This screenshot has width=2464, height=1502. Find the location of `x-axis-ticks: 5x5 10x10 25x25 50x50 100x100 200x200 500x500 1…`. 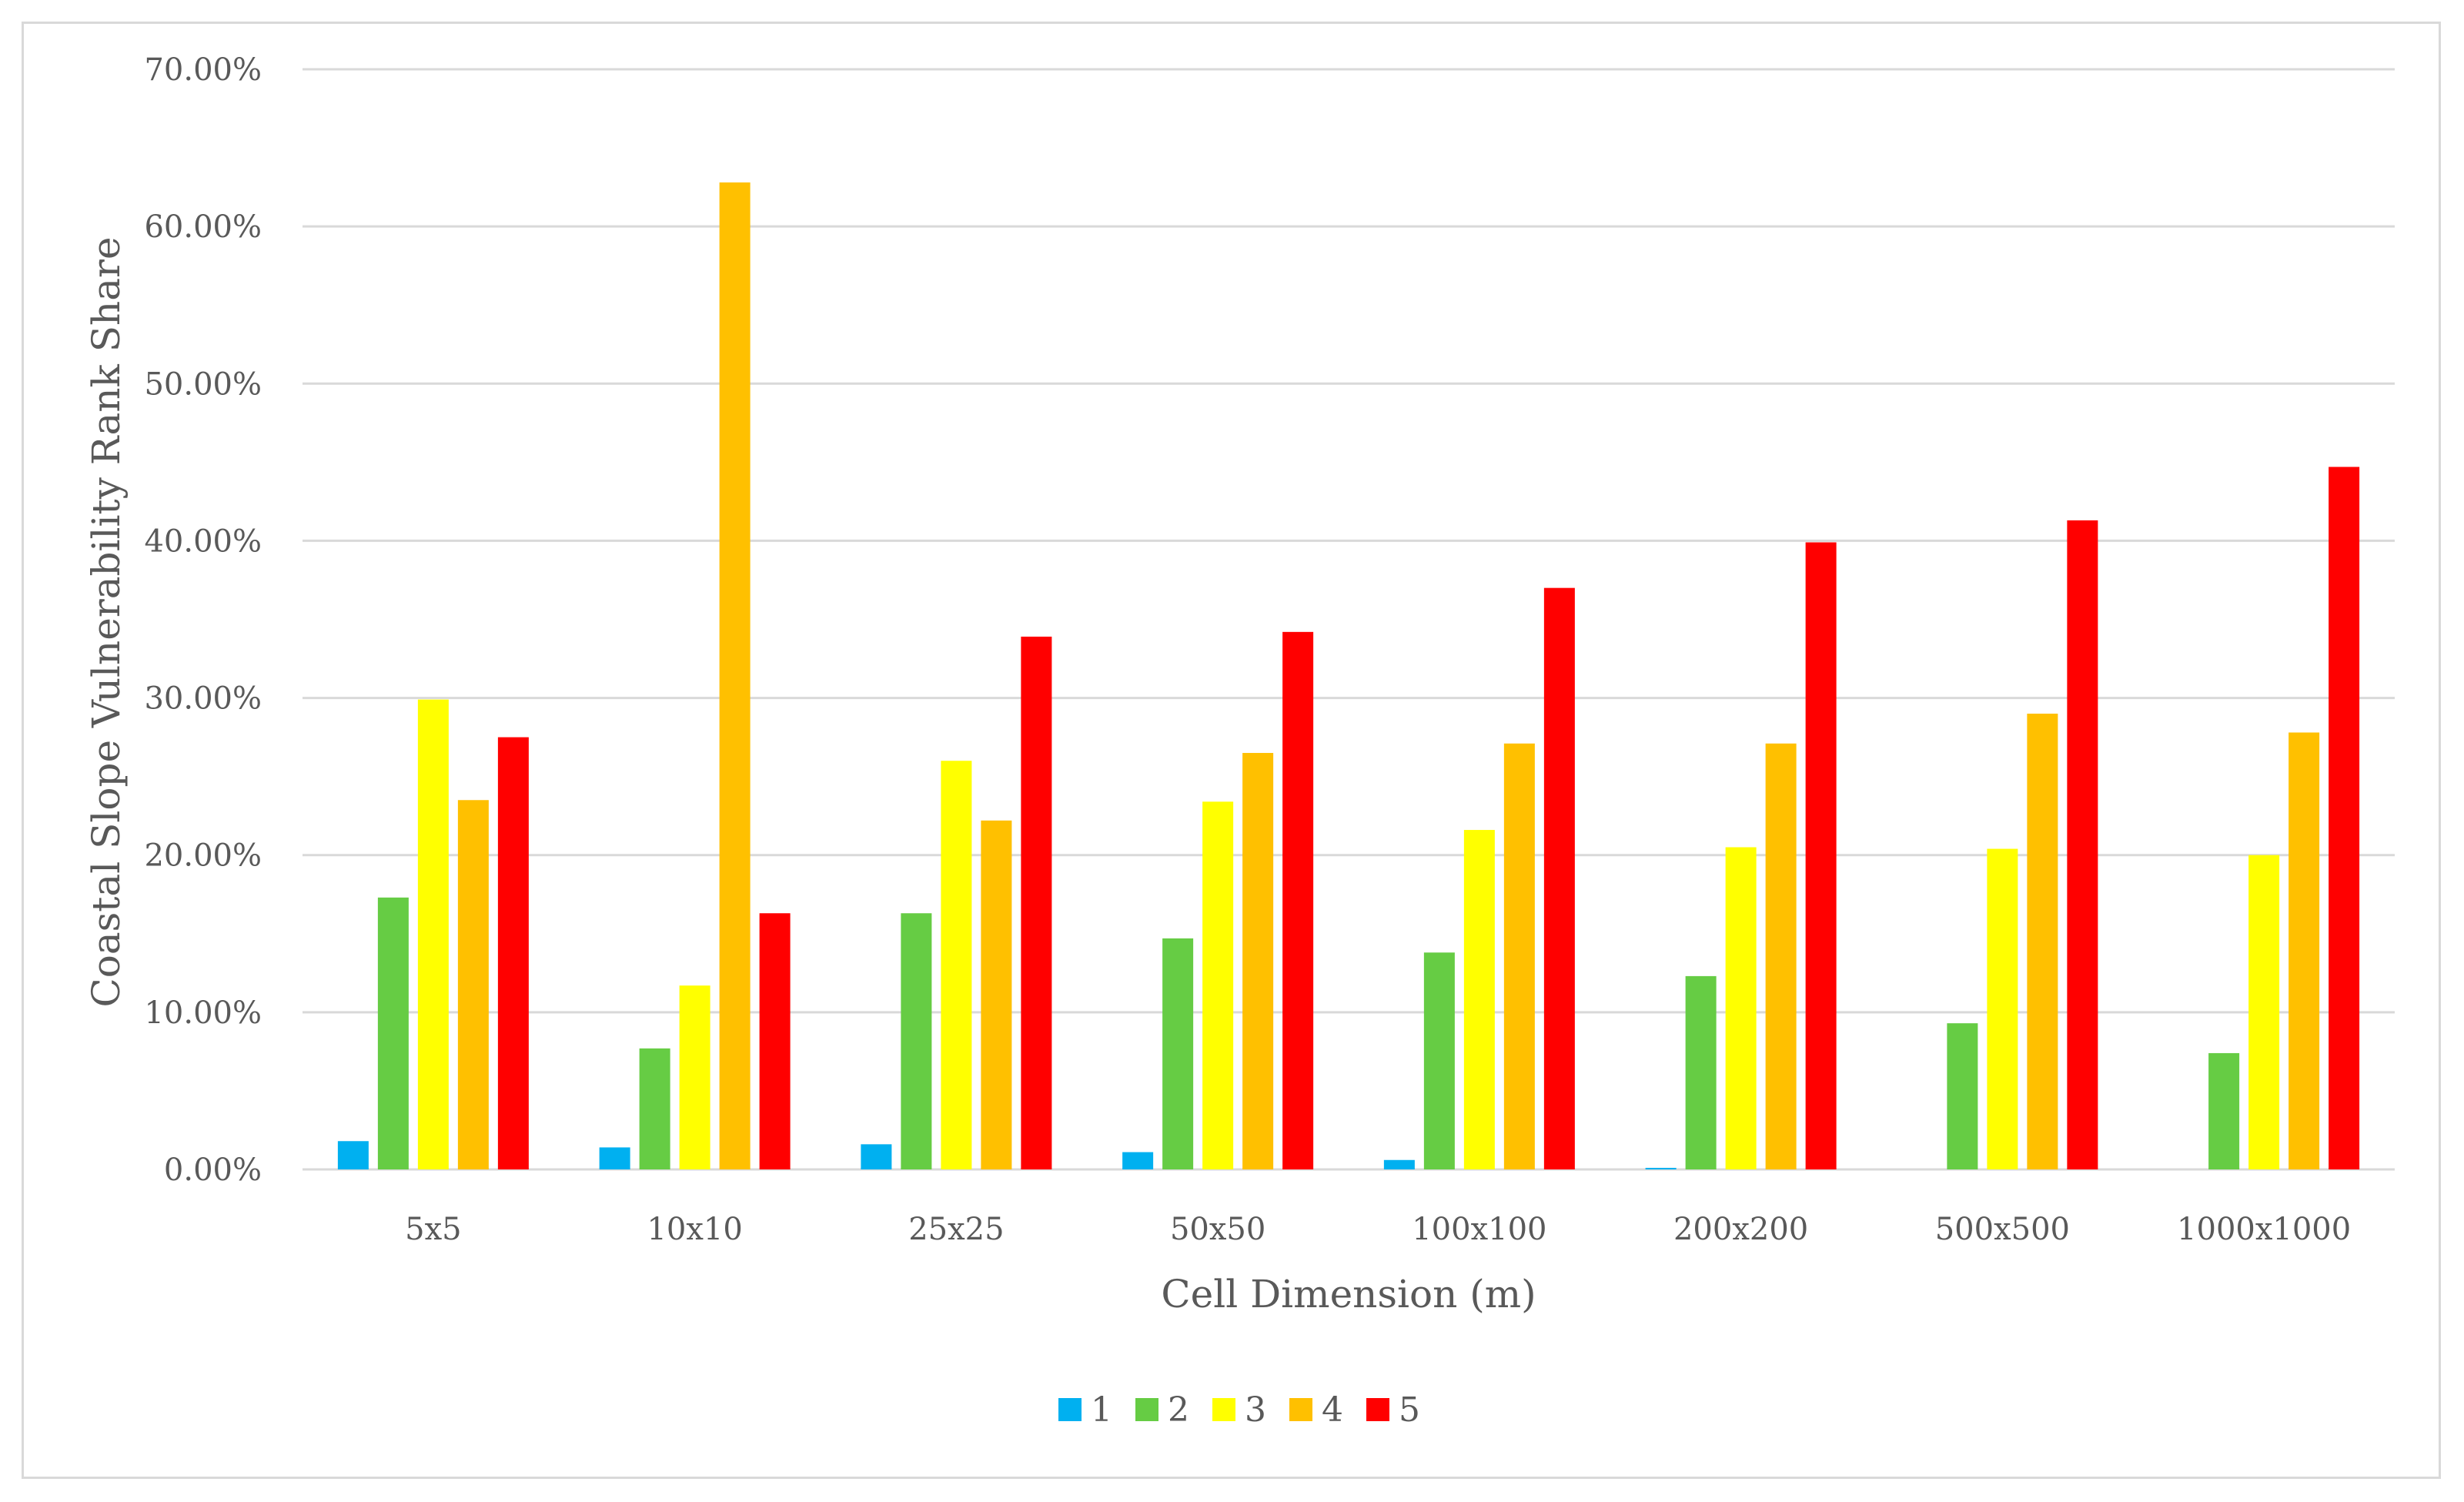

x-axis-ticks: 5x5 10x10 25x25 50x50 100x100 200x200 500x500 1… is located at coordinates (1378, 1229).